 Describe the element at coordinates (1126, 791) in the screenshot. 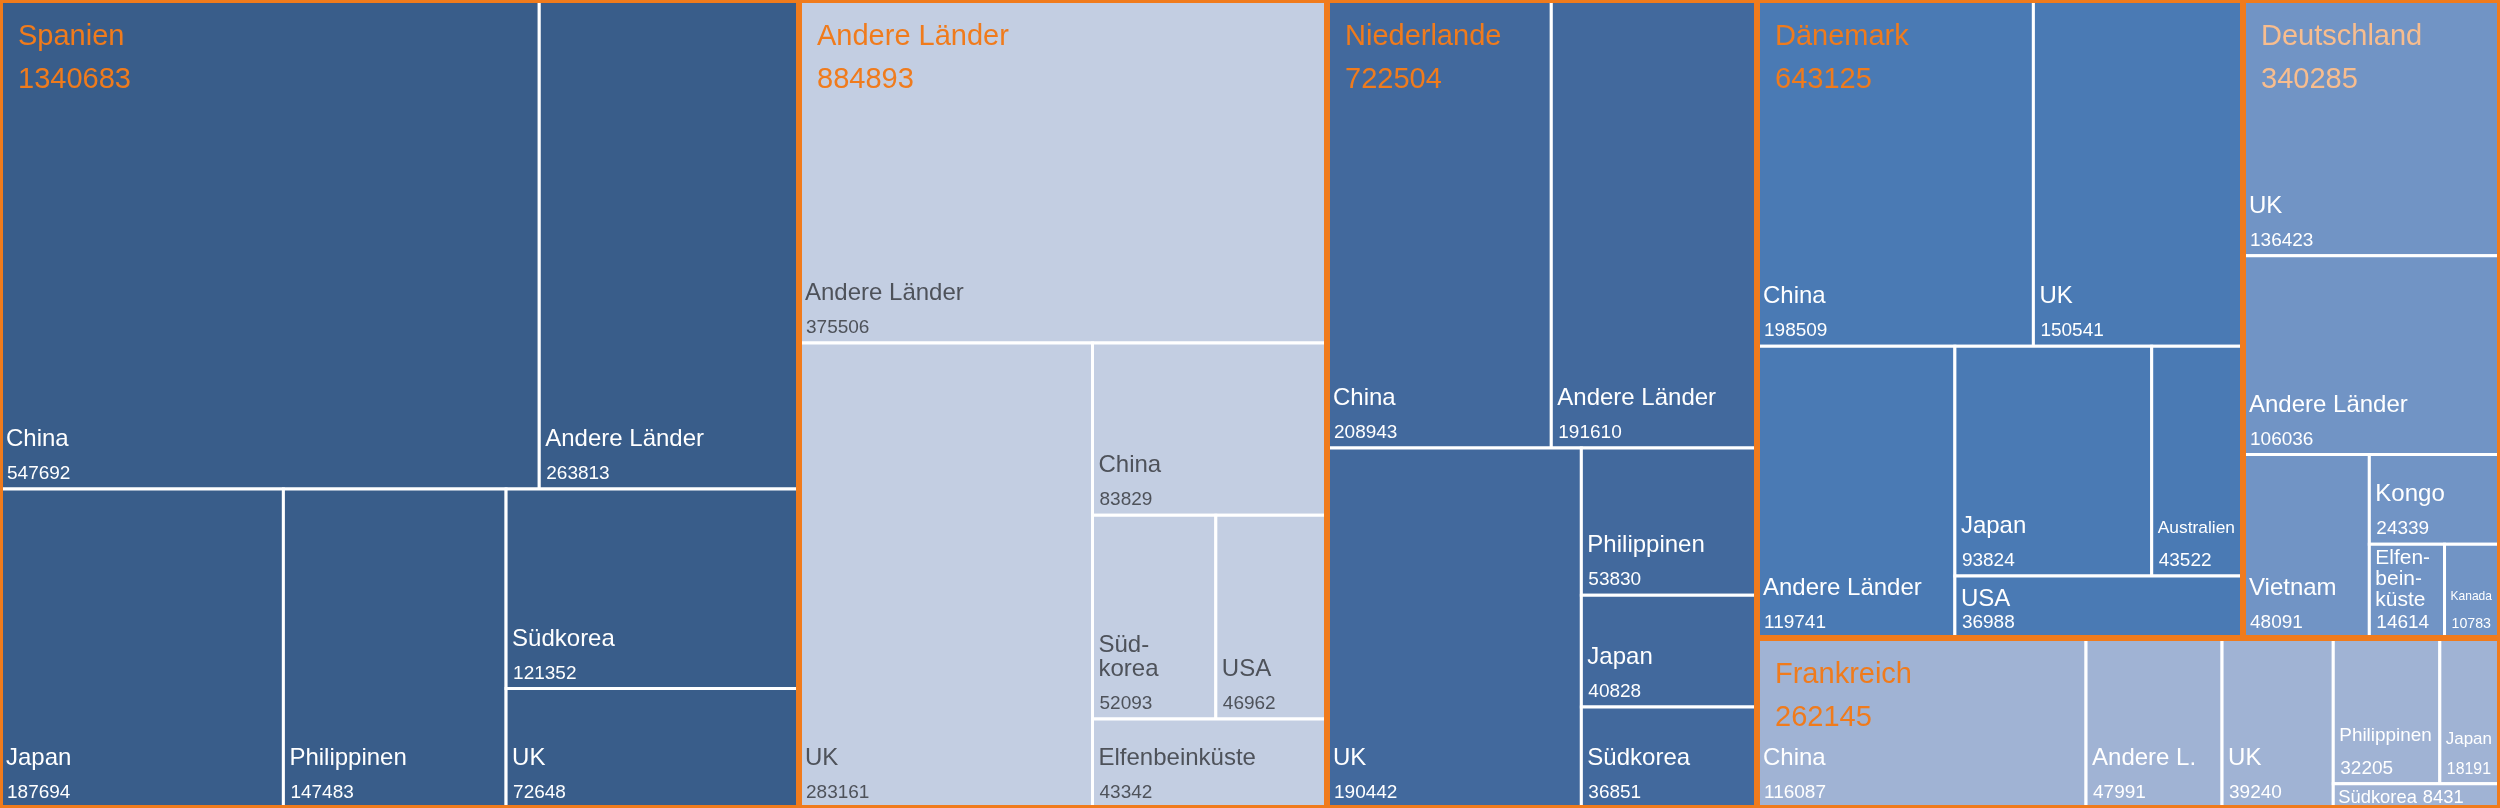

I see `data-label: 43342` at that location.